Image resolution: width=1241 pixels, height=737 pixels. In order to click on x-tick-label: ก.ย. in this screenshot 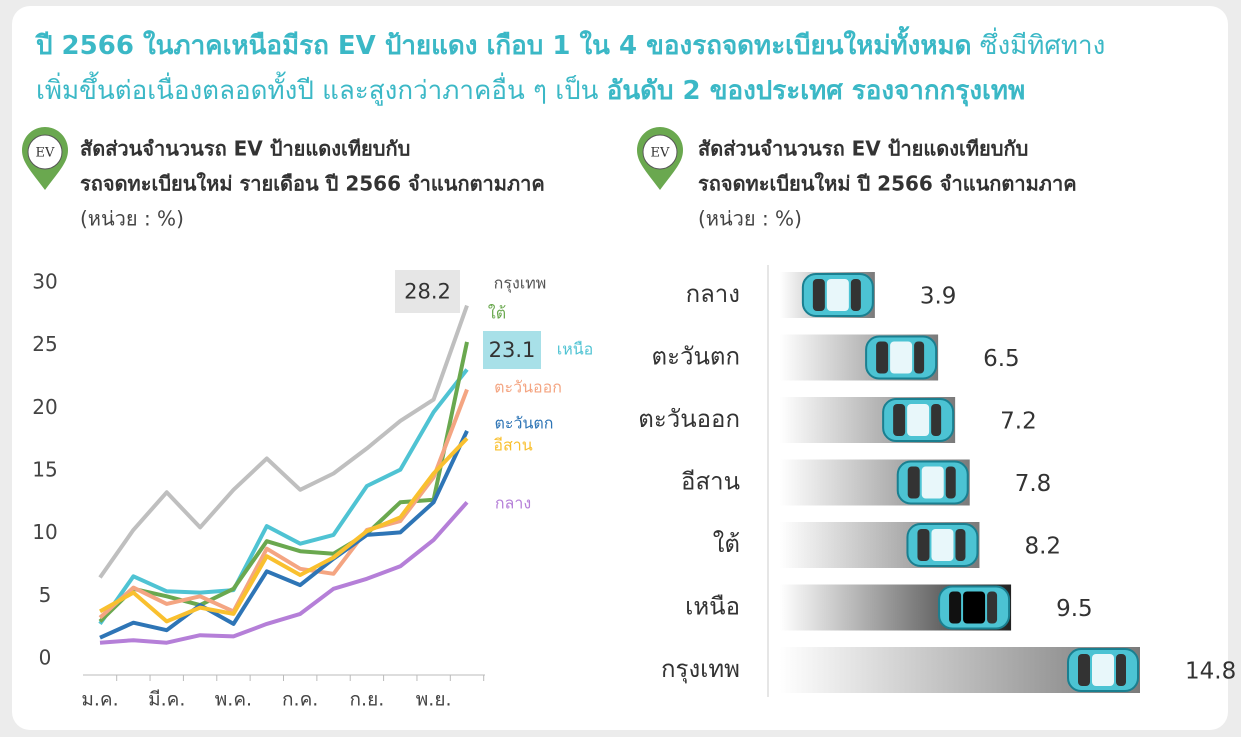, I will do `click(367, 700)`.